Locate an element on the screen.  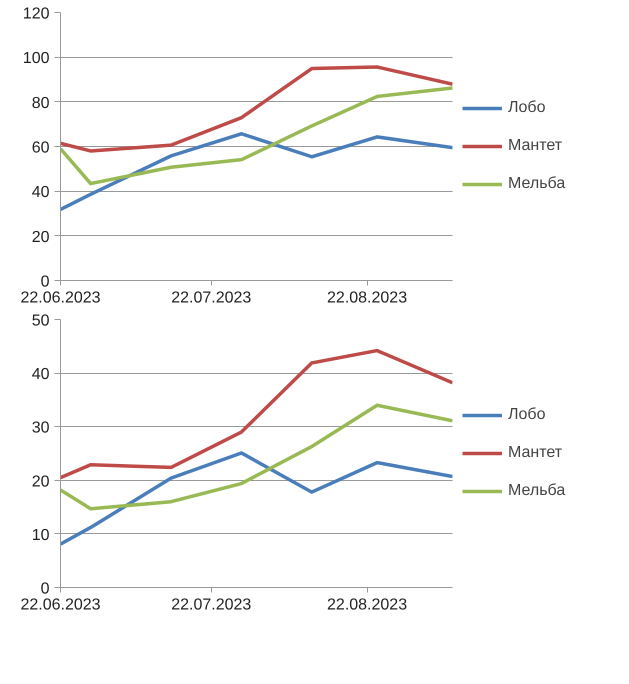
y-tick-label: 100 is located at coordinates (36, 59).